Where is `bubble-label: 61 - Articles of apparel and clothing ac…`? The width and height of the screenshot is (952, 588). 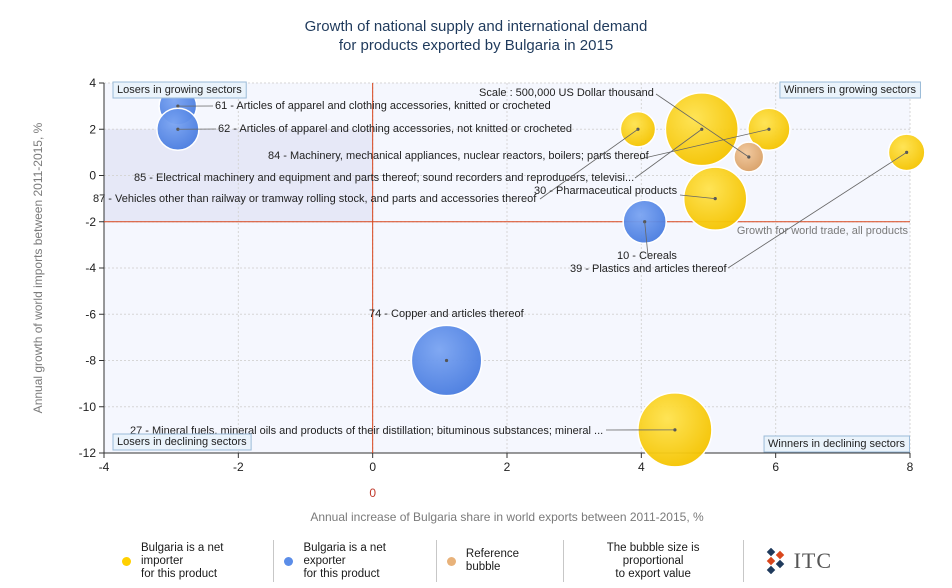
bubble-label: 61 - Articles of apparel and clothing ac… is located at coordinates (383, 106).